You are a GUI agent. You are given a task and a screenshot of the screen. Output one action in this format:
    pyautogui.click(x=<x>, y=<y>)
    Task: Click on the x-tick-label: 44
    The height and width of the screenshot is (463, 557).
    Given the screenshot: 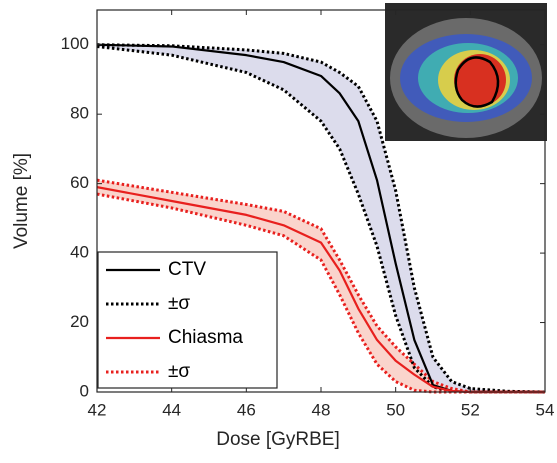 What is the action you would take?
    pyautogui.click(x=171, y=409)
    